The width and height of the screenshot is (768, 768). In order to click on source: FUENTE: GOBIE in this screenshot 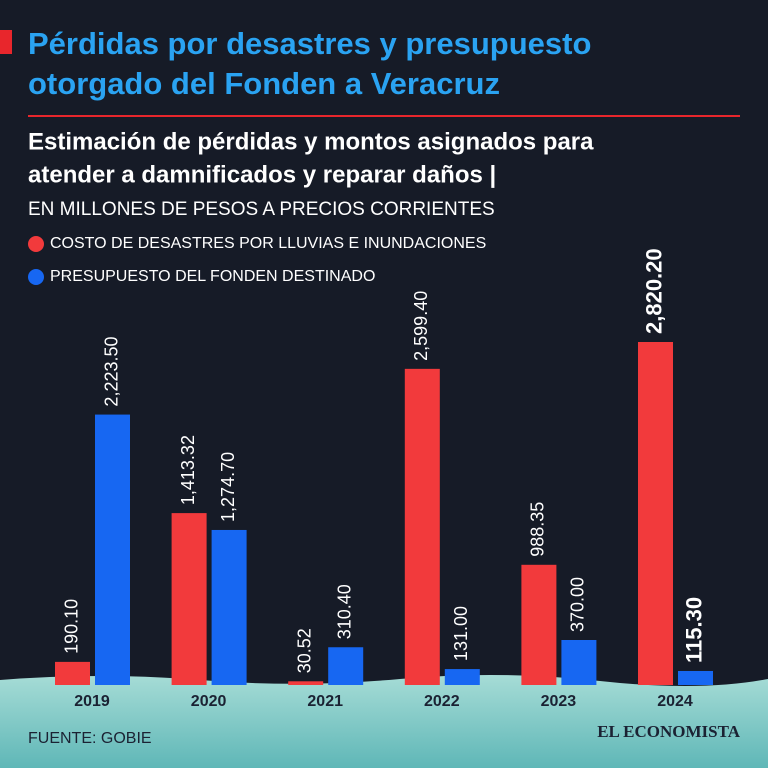, I will do `click(90, 738)`.